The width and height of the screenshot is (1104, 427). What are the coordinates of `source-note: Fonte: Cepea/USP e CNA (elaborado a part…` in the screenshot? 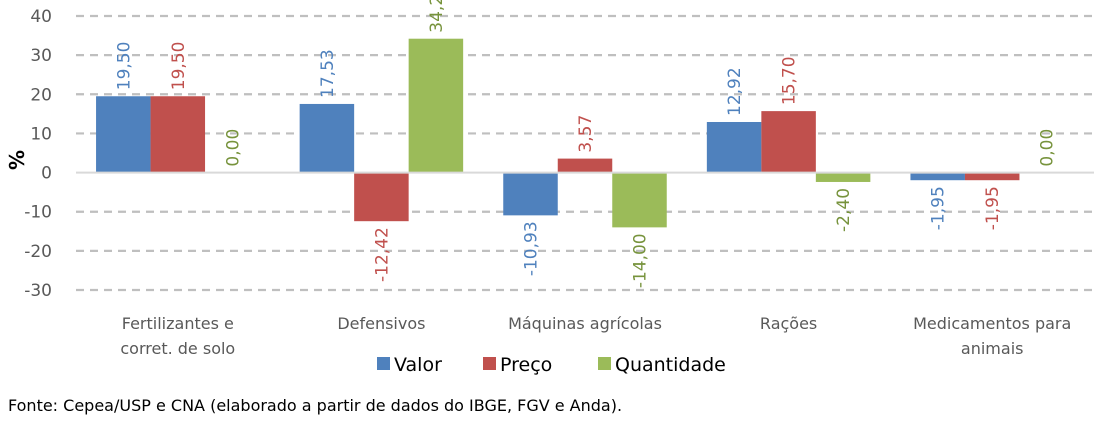 It's located at (315, 405).